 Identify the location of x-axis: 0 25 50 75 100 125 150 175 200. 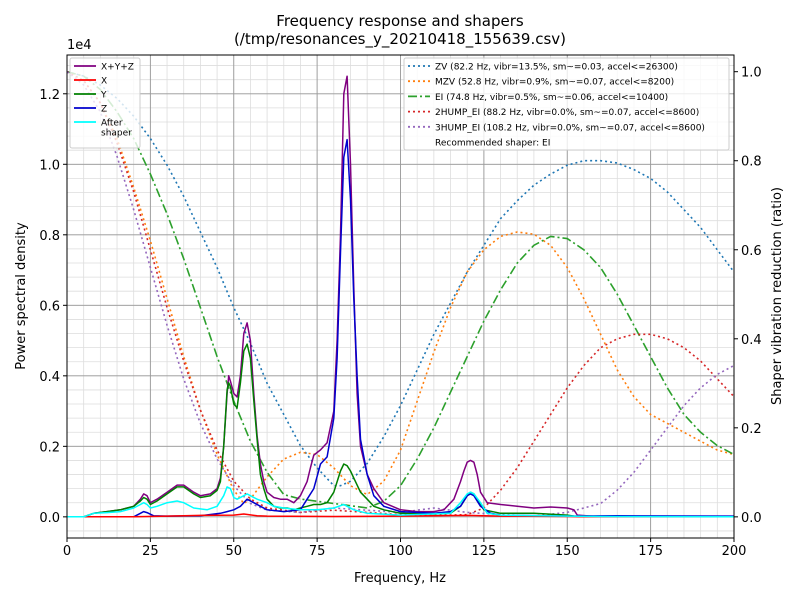
(405, 548).